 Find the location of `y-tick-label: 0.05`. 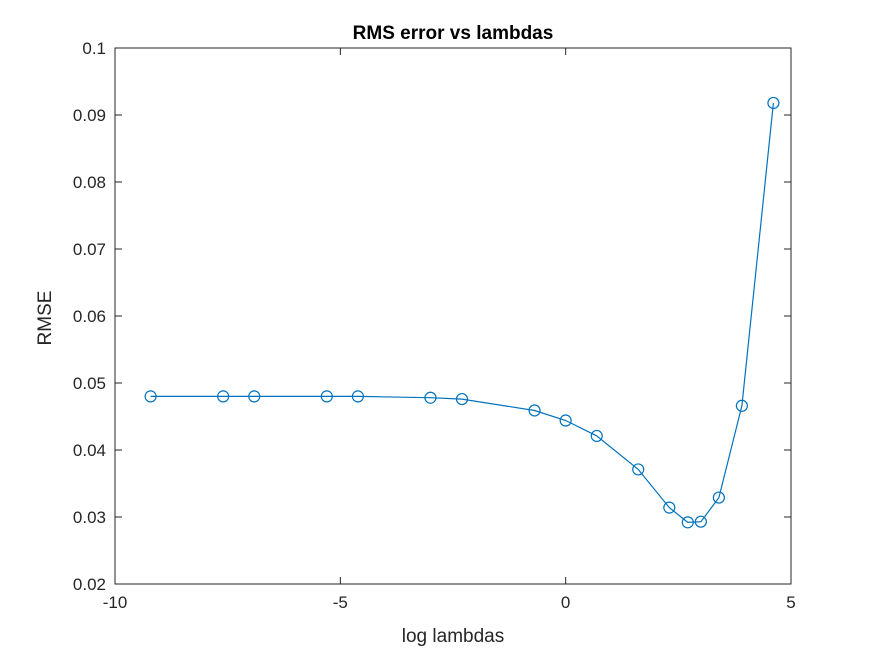

y-tick-label: 0.05 is located at coordinates (89, 383).